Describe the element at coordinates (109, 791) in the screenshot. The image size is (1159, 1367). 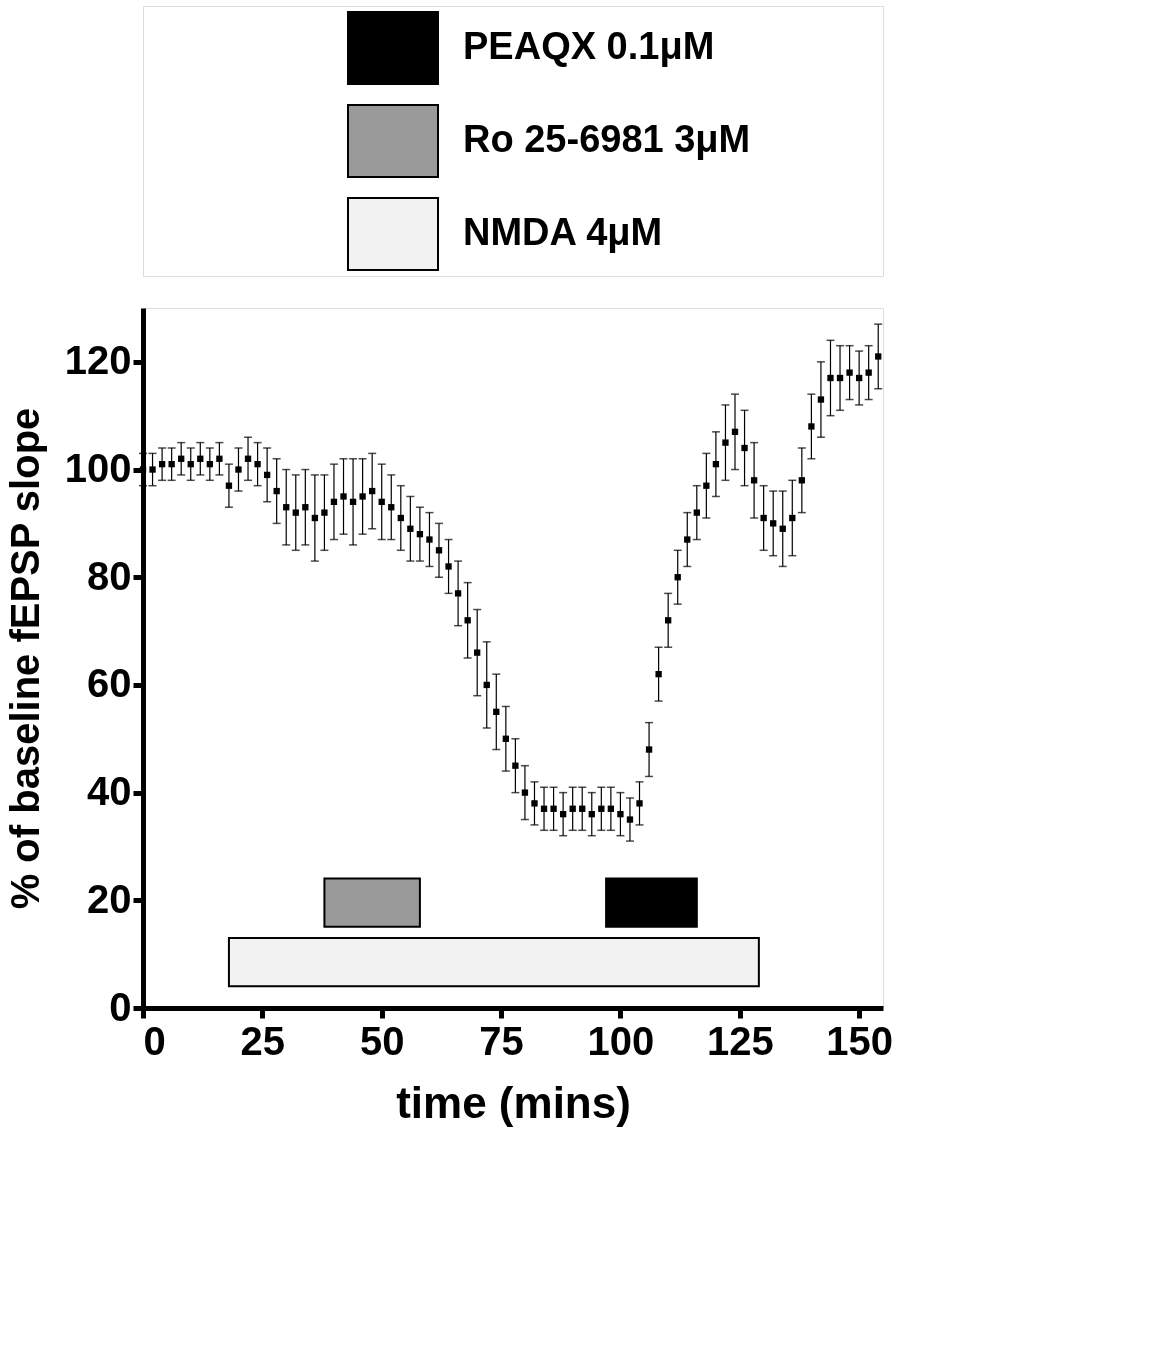
I see `y-tick-label: 40` at that location.